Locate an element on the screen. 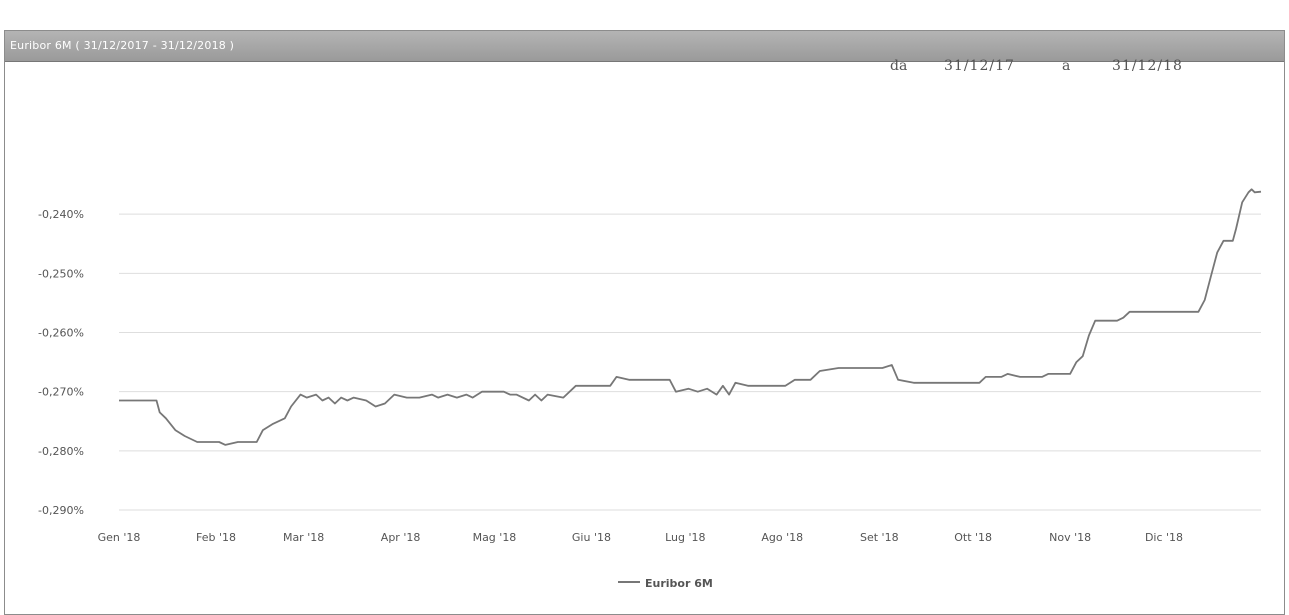  legend-label: Euribor 6M is located at coordinates (679, 583).